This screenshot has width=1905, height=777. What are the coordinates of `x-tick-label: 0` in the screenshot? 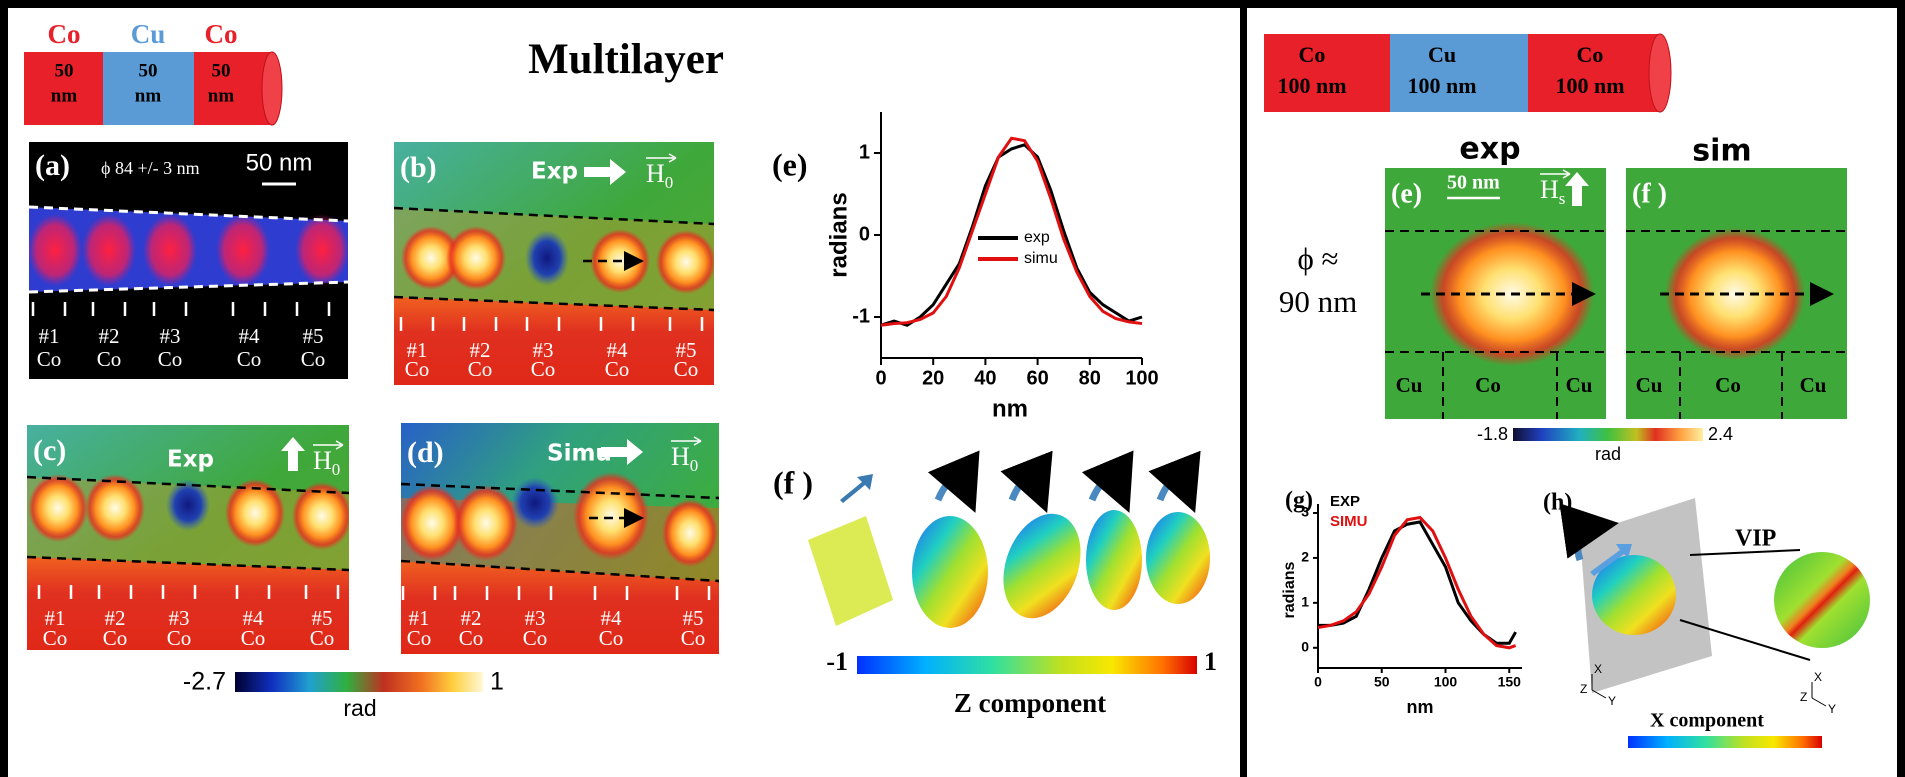 It's located at (1318, 682).